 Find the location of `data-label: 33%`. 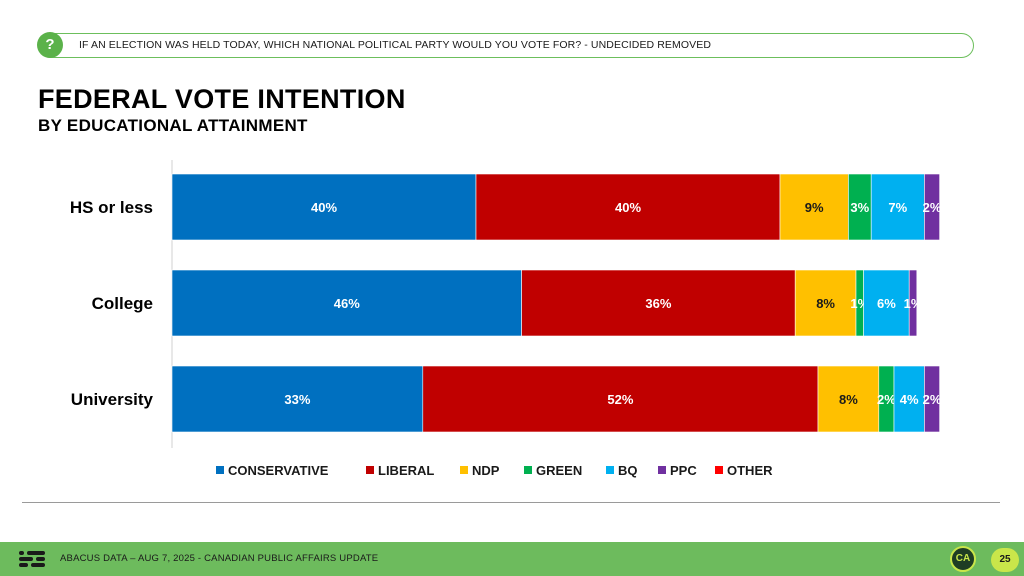

data-label: 33% is located at coordinates (297, 399).